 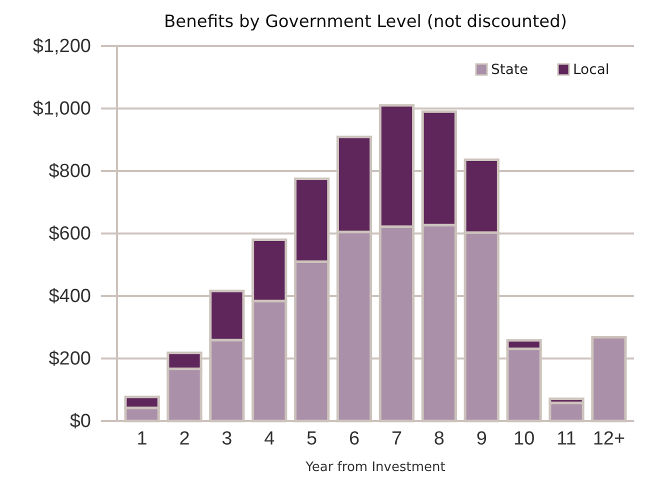 I want to click on x-tick-label: 1, so click(x=142, y=439).